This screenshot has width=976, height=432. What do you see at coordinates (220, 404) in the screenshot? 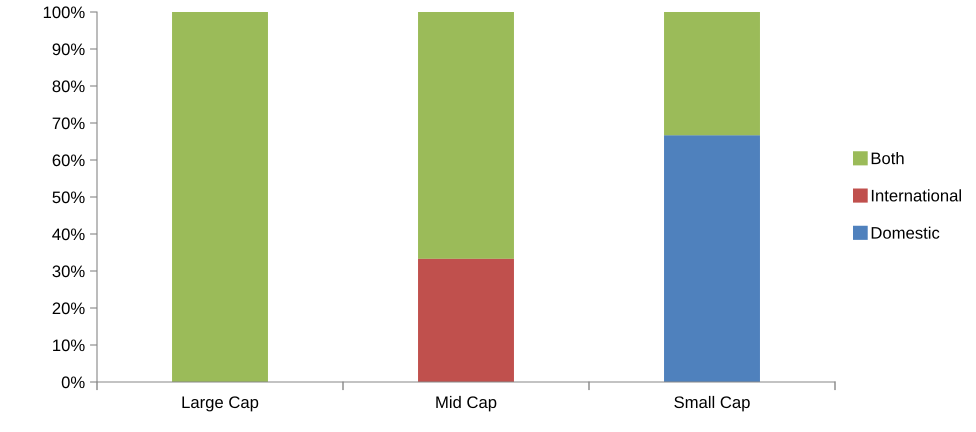
I see `x-tick-label: Large Cap` at bounding box center [220, 404].